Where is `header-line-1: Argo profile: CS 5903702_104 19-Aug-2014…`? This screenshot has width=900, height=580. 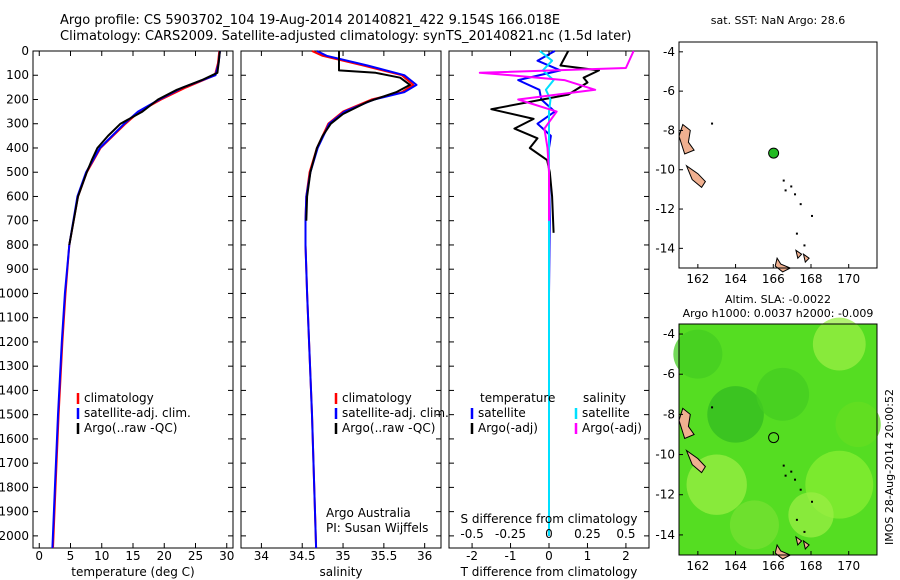
header-line-1: Argo profile: CS 5903702_104 19-Aug-2014… is located at coordinates (310, 20).